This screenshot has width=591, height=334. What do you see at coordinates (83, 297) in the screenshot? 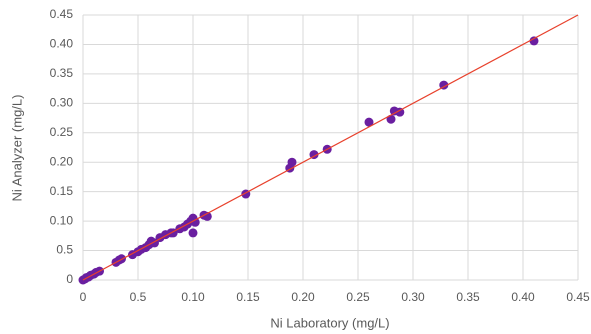
I see `x-tick-label: 0` at bounding box center [83, 297].